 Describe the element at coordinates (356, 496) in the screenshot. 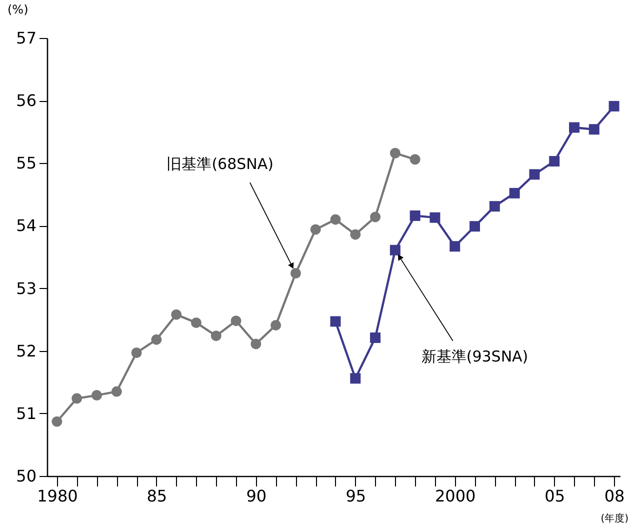

I see `x-tick-label: 95` at that location.